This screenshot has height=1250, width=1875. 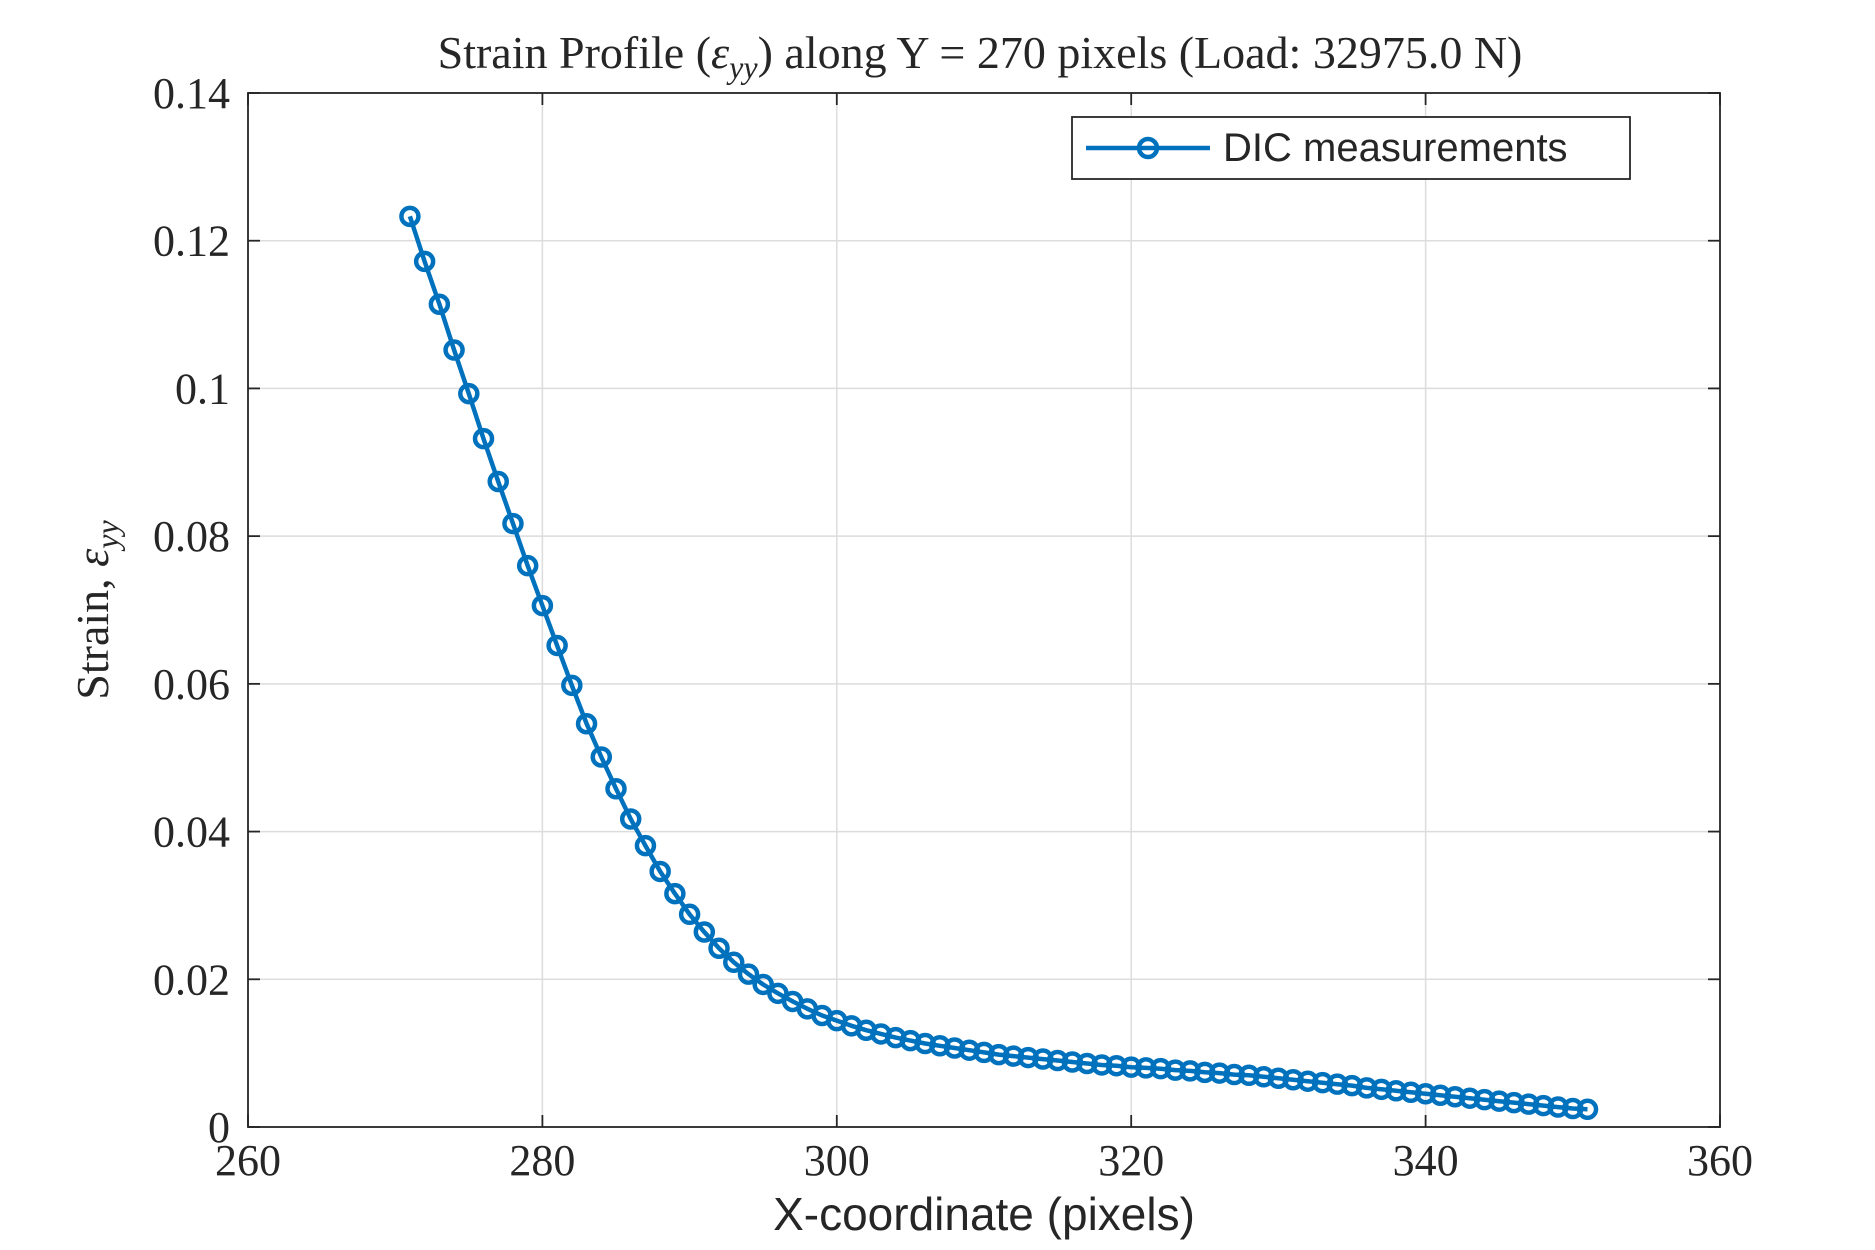 I want to click on y-tick-label: 0.06, so click(x=191, y=684).